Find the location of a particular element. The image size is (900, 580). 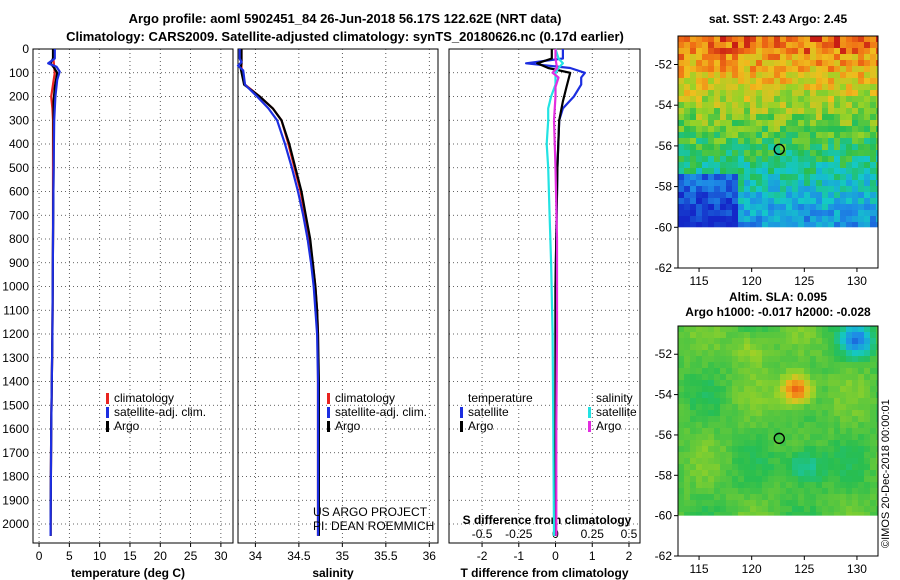

map-field is located at coordinates (778, 421).